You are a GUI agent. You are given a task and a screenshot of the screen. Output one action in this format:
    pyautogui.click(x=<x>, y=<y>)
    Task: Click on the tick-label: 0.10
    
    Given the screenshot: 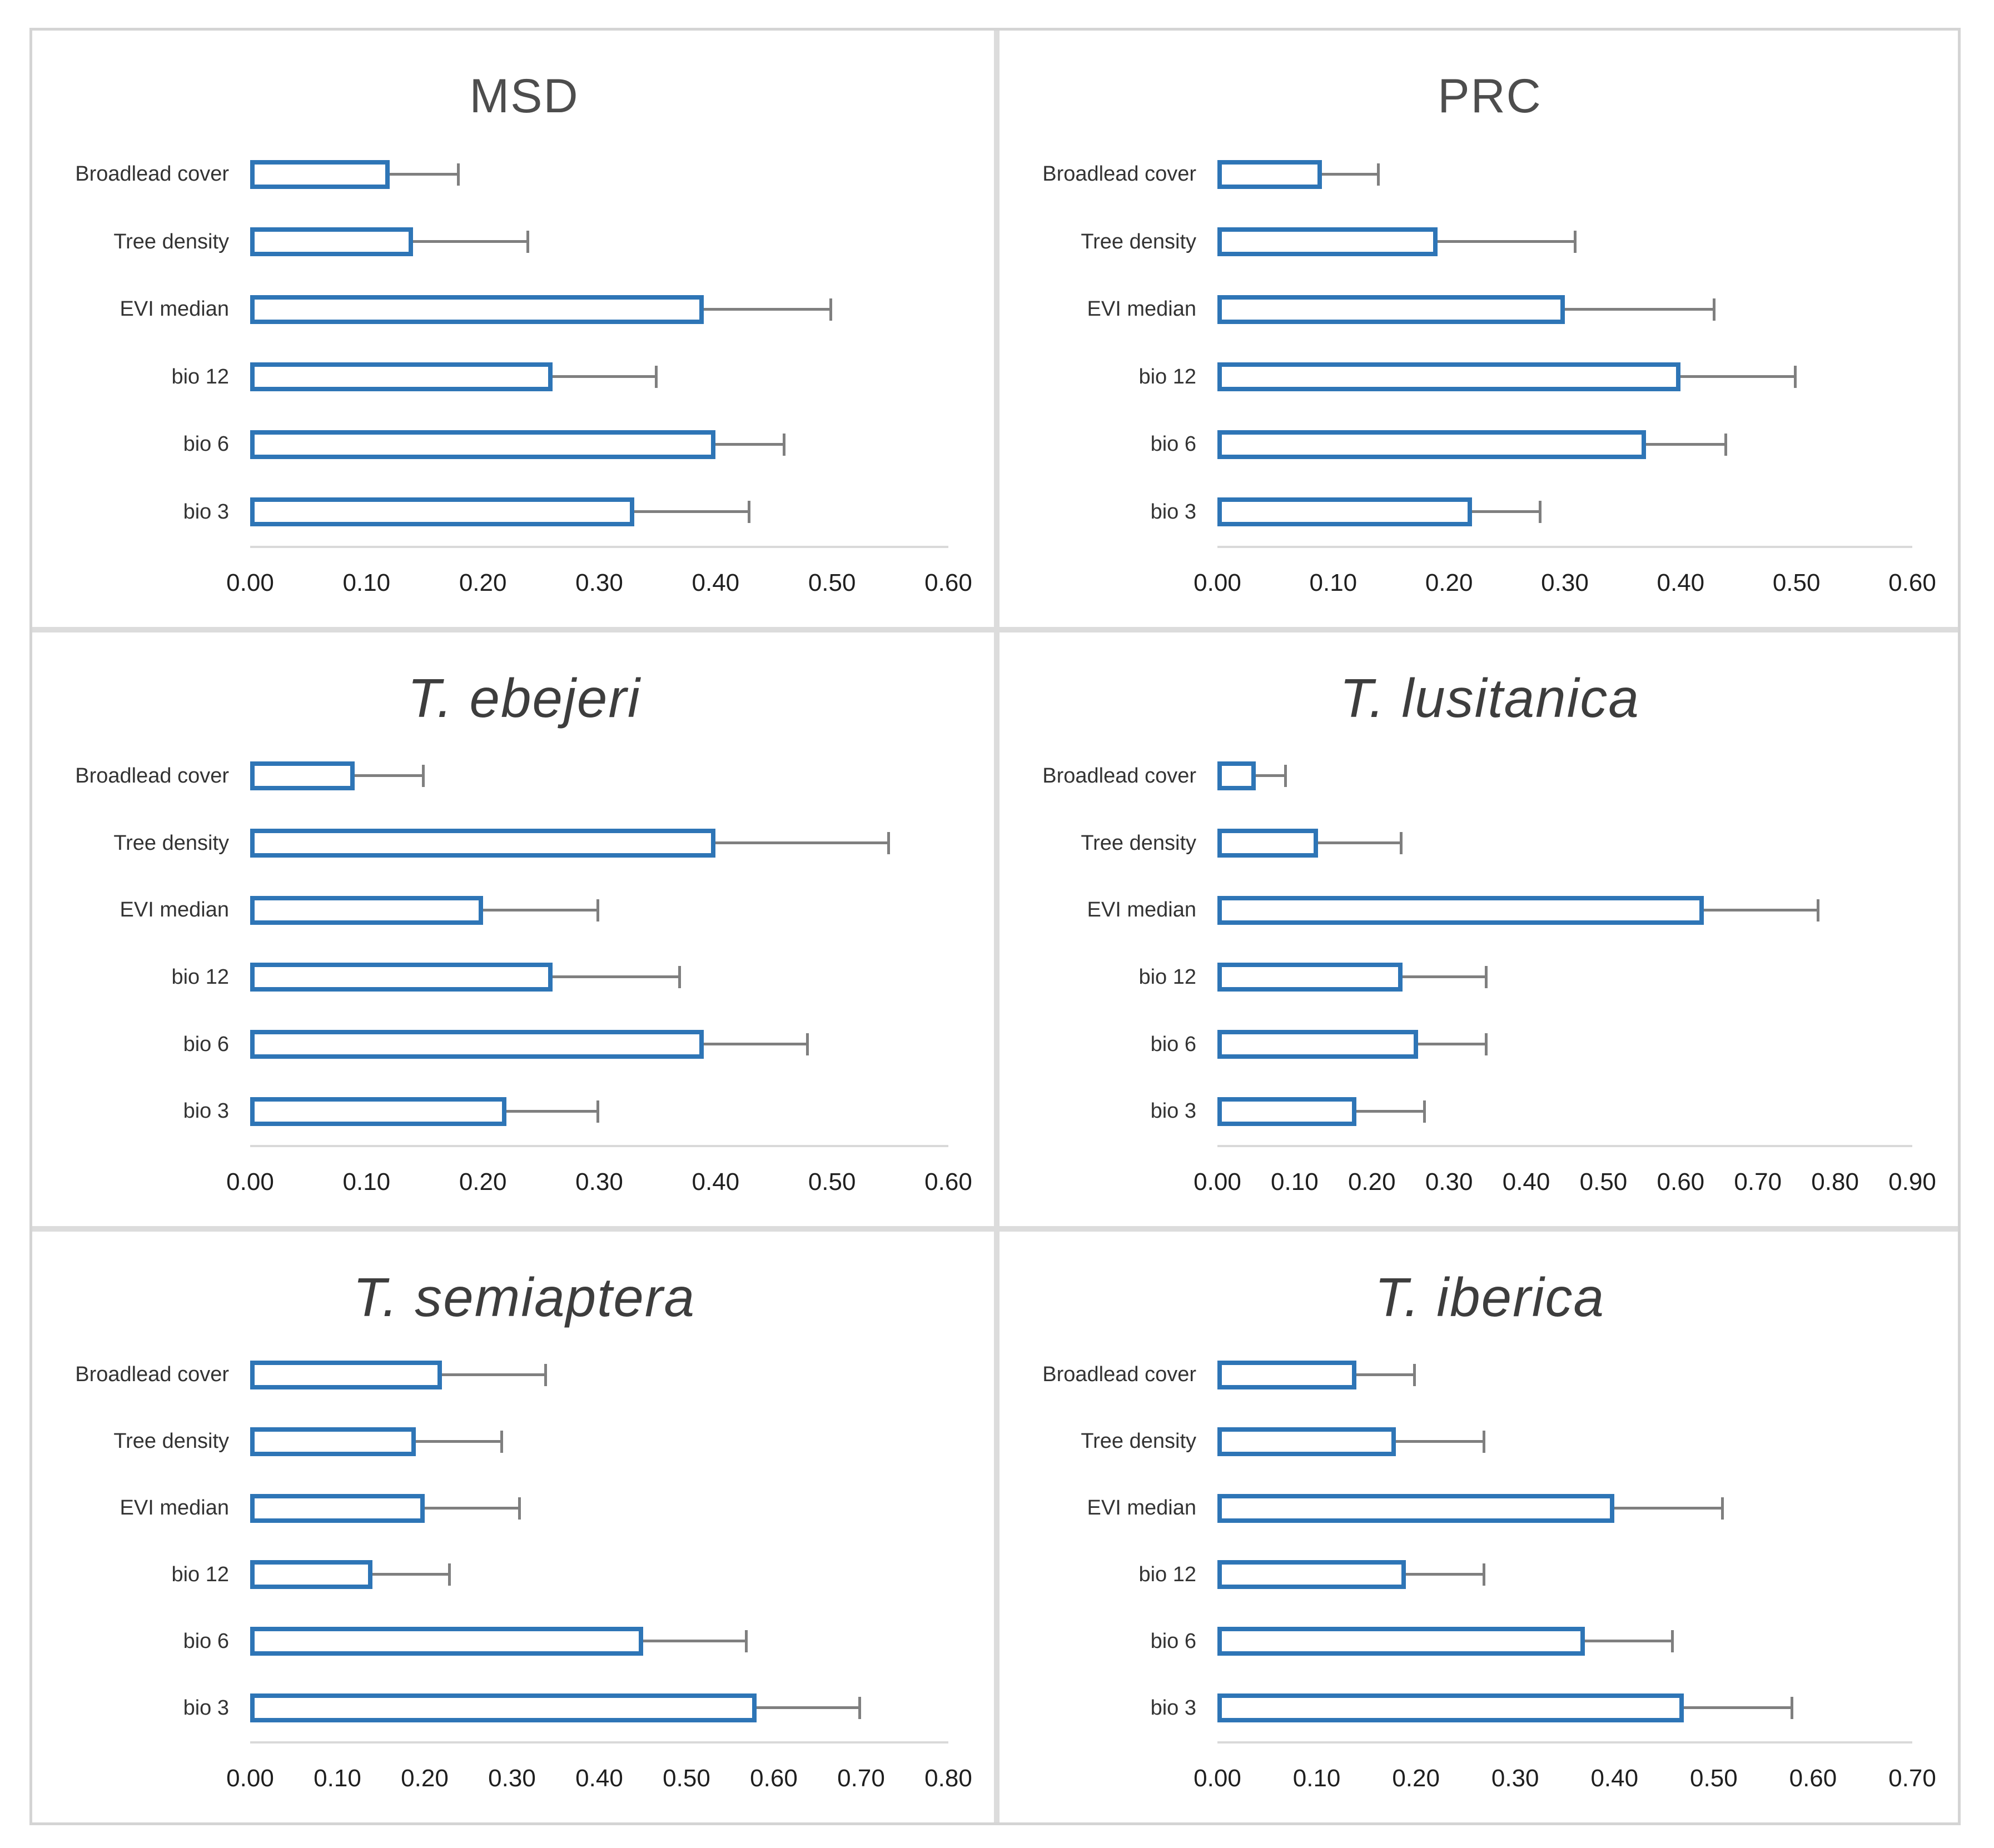 What is the action you would take?
    pyautogui.click(x=1295, y=1182)
    